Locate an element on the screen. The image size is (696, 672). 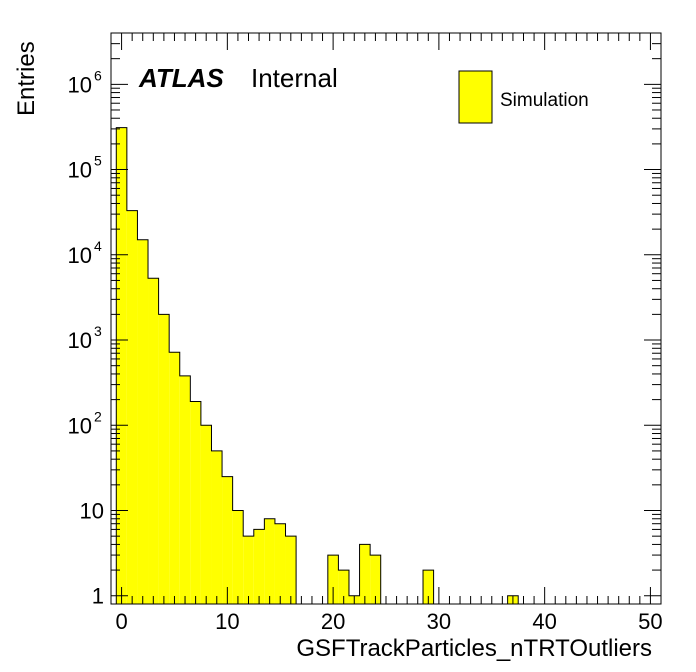
x-tick-label: 10 is located at coordinates (227, 621).